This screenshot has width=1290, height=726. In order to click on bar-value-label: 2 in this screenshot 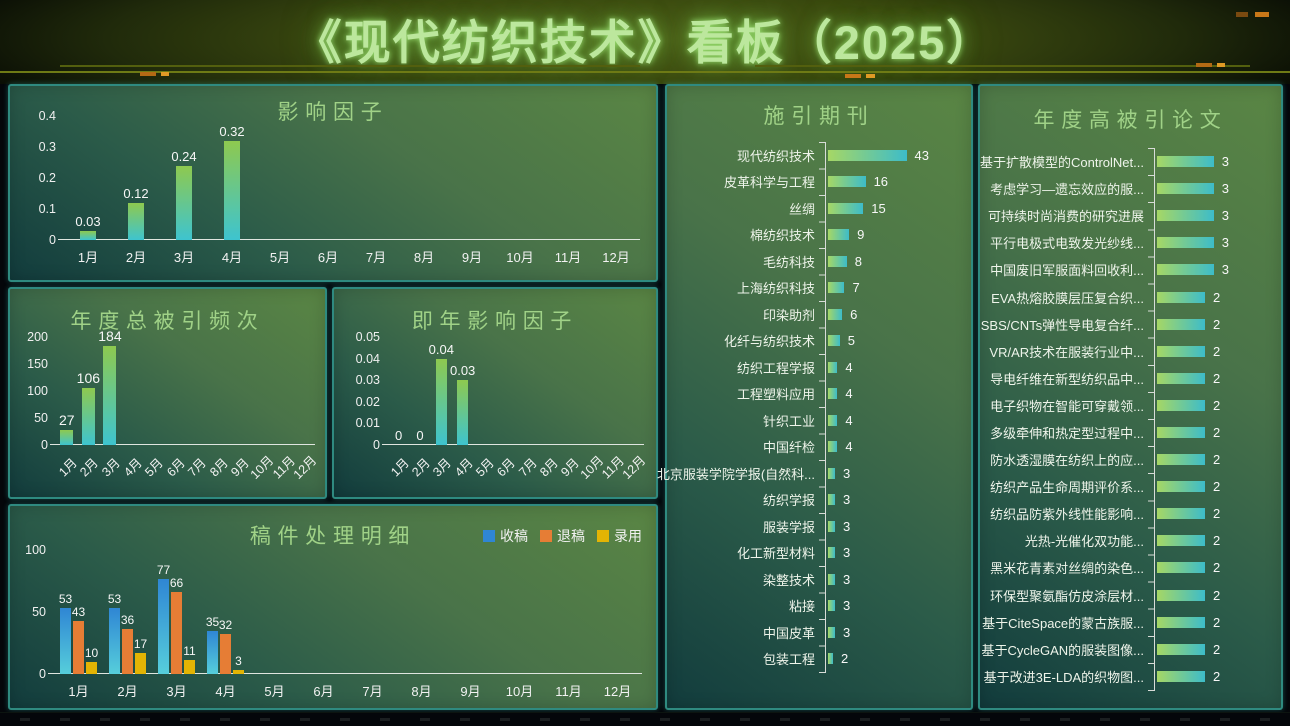, I will do `click(1217, 676)`.